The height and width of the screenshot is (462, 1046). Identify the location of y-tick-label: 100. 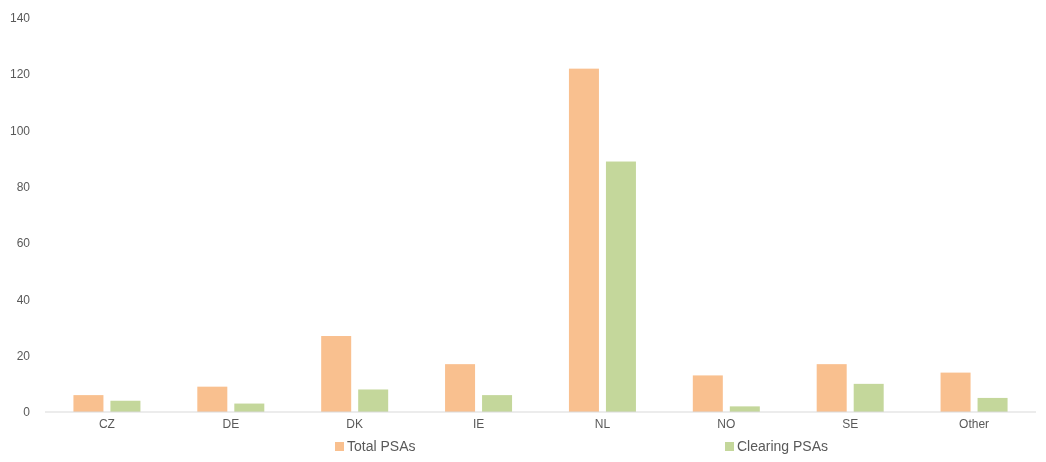
(20, 130).